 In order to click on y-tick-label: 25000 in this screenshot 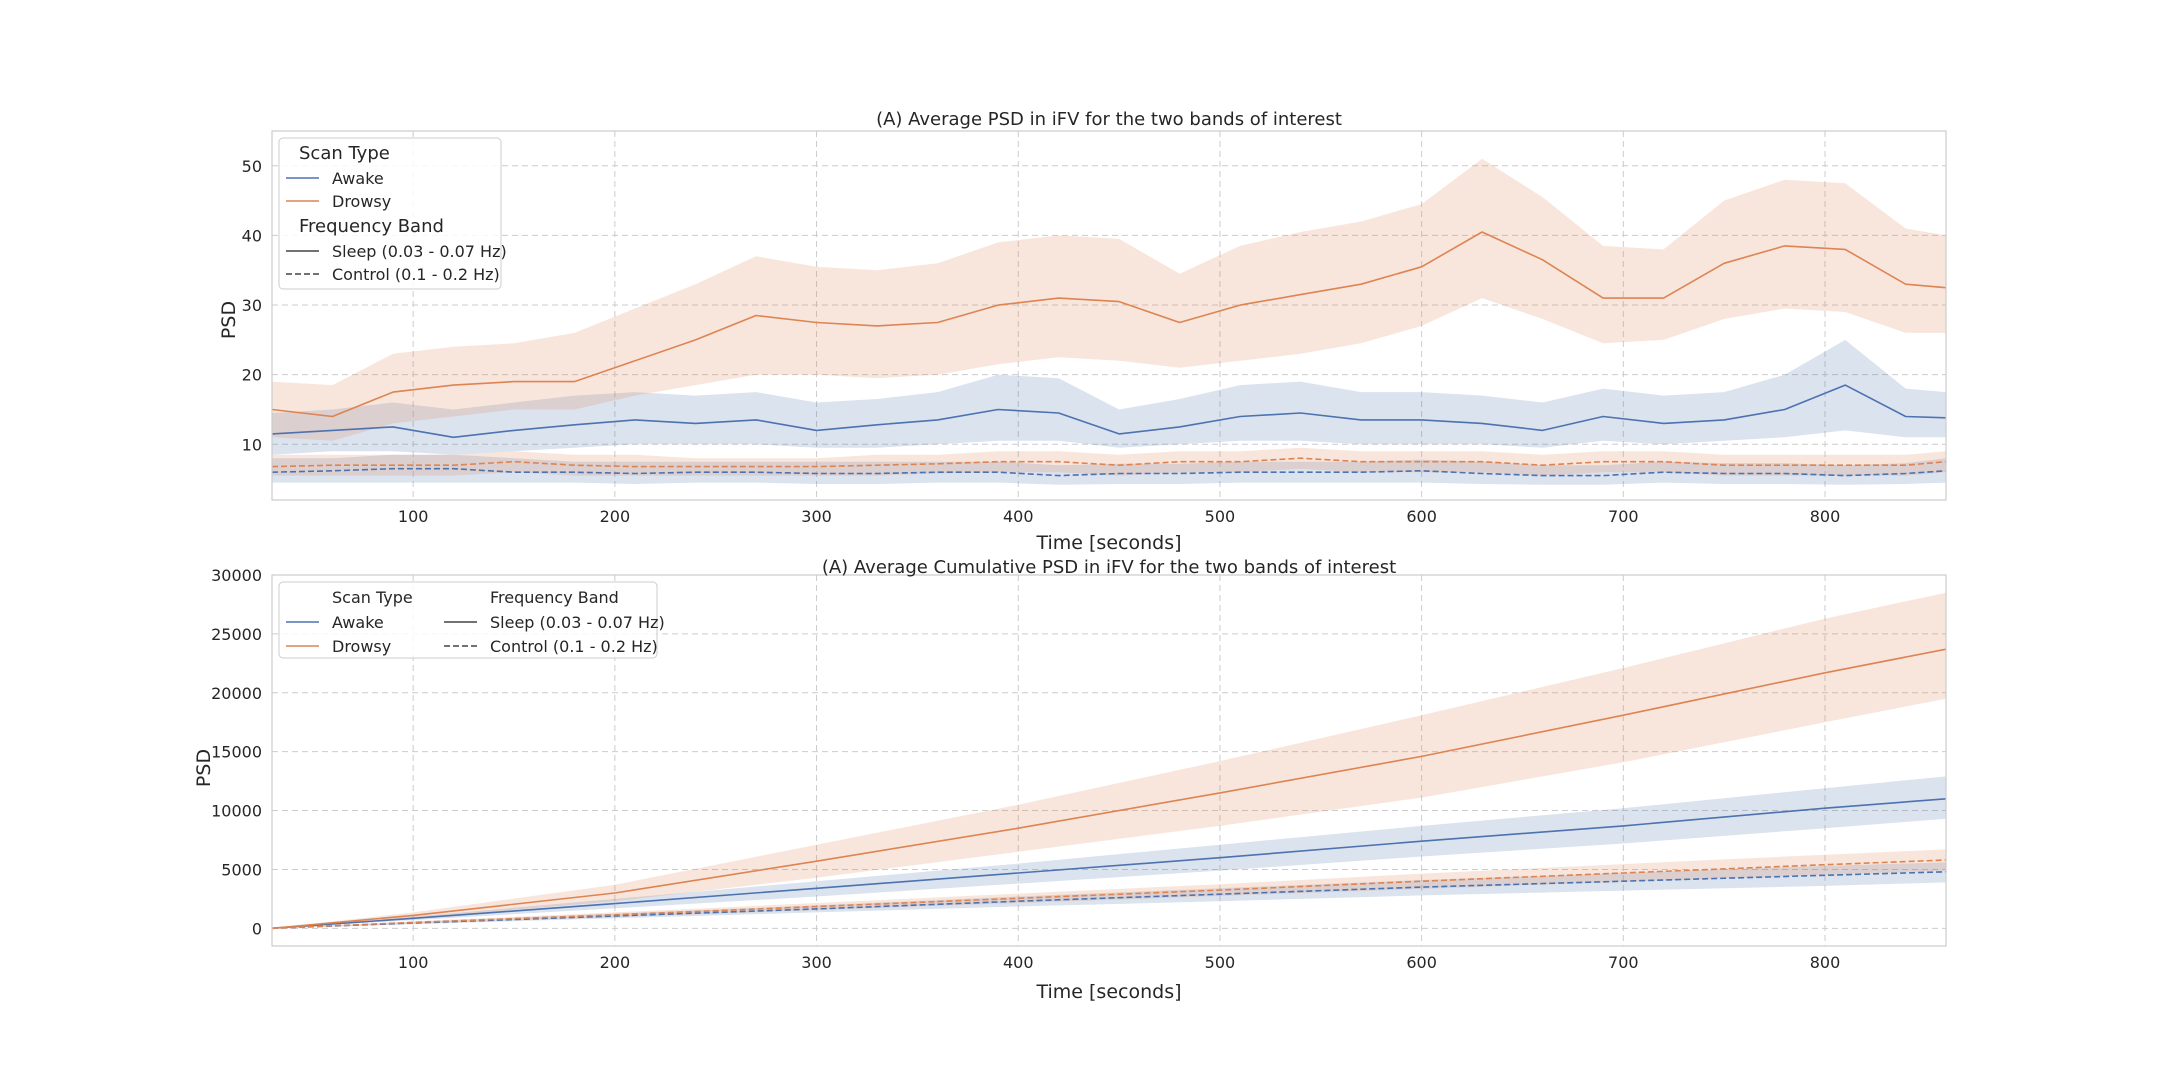, I will do `click(236, 634)`.